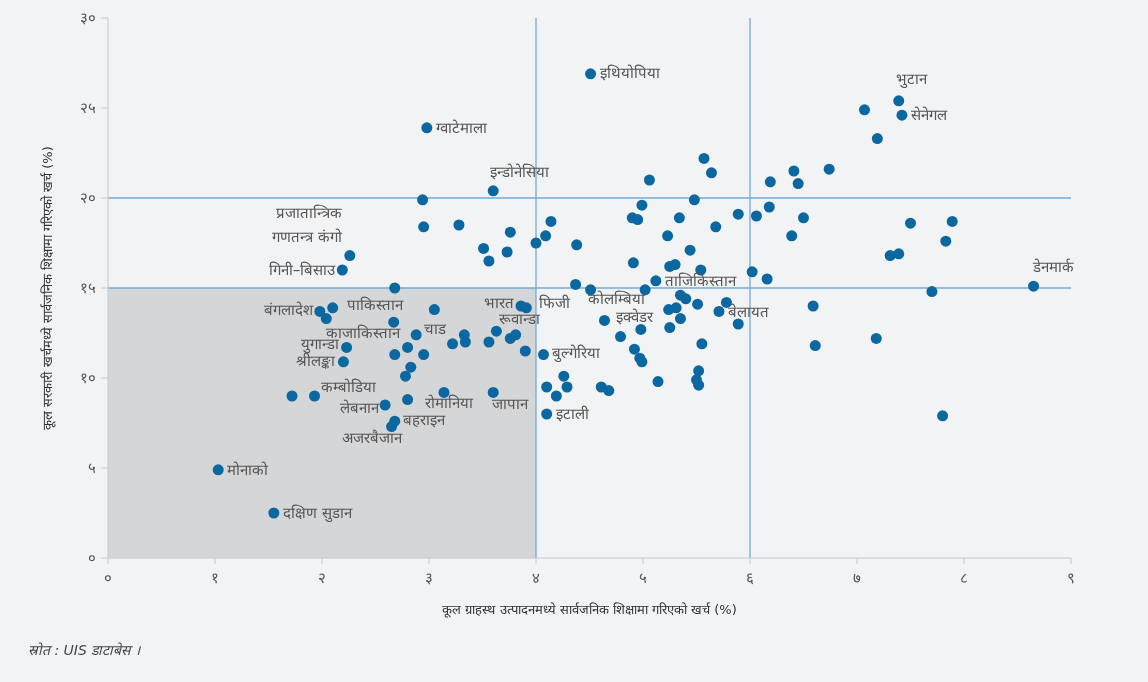 The width and height of the screenshot is (1148, 682). Describe the element at coordinates (88, 378) in the screenshot. I see `y-tick-label: १०` at that location.